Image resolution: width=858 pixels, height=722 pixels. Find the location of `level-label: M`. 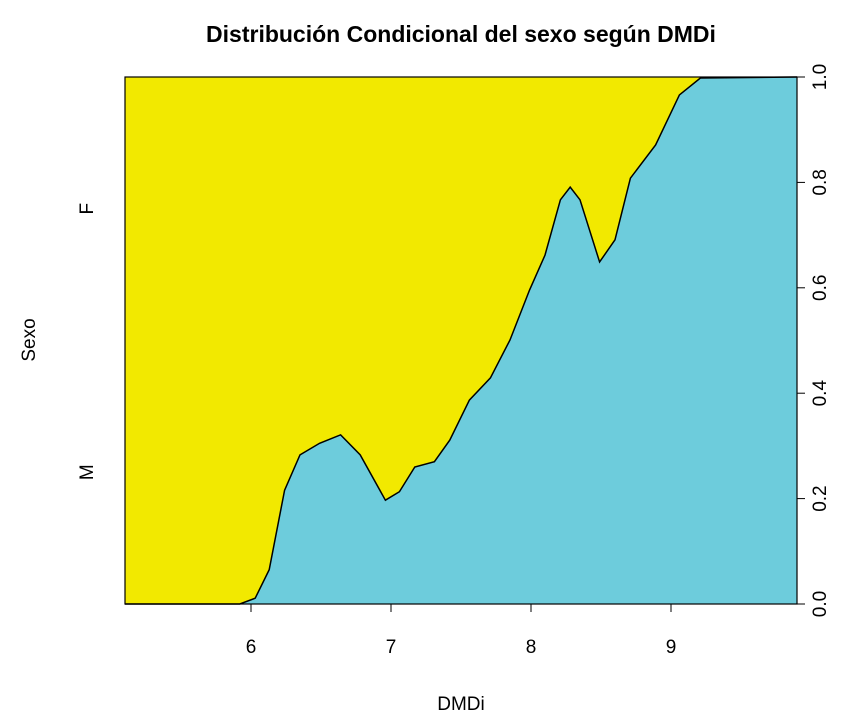

level-label: M is located at coordinates (87, 472).